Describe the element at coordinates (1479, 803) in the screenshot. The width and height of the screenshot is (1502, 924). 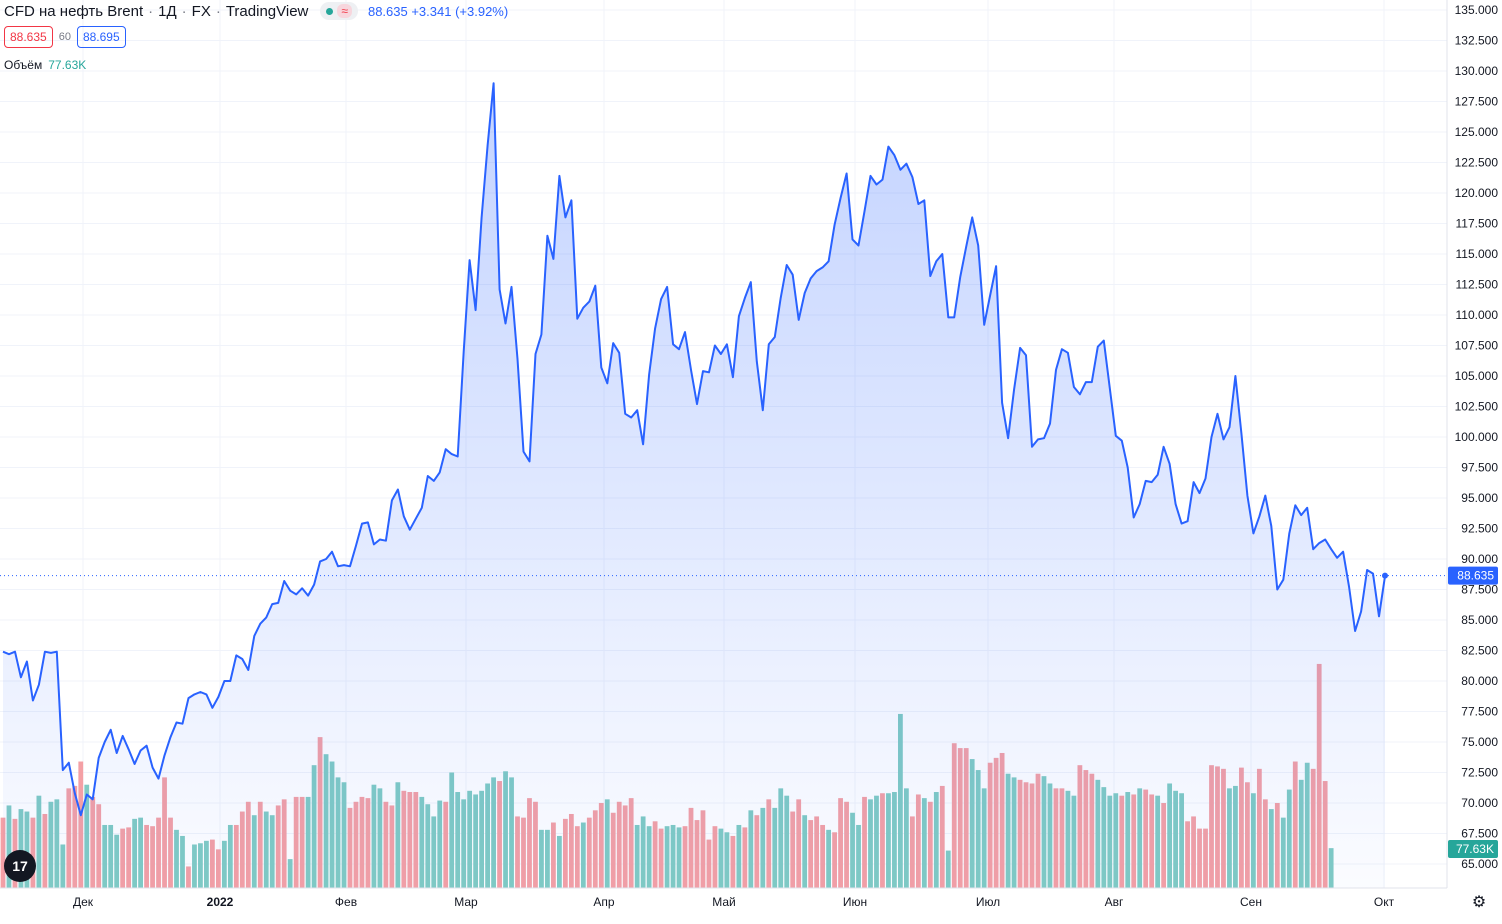
I see `price-tick-label: 70.000` at that location.